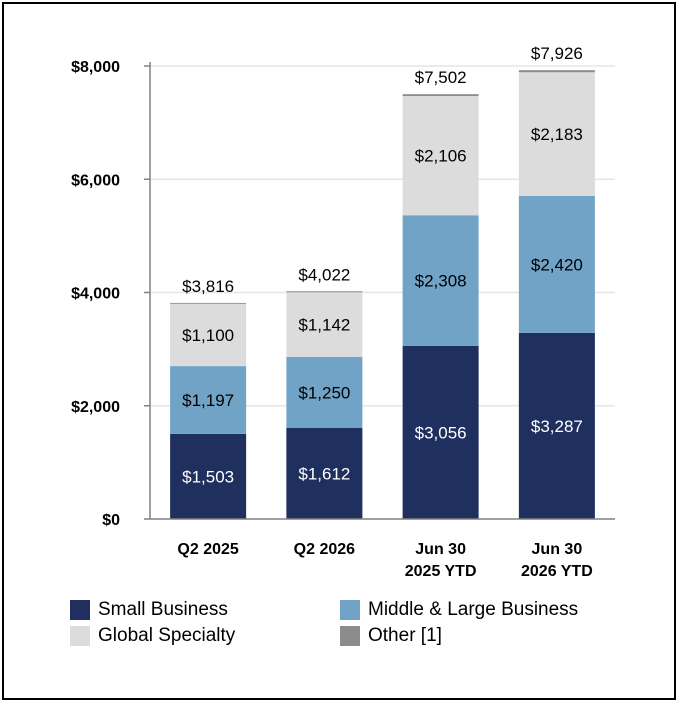 The width and height of the screenshot is (680, 704). I want to click on y-tick-label: $0, so click(111, 520).